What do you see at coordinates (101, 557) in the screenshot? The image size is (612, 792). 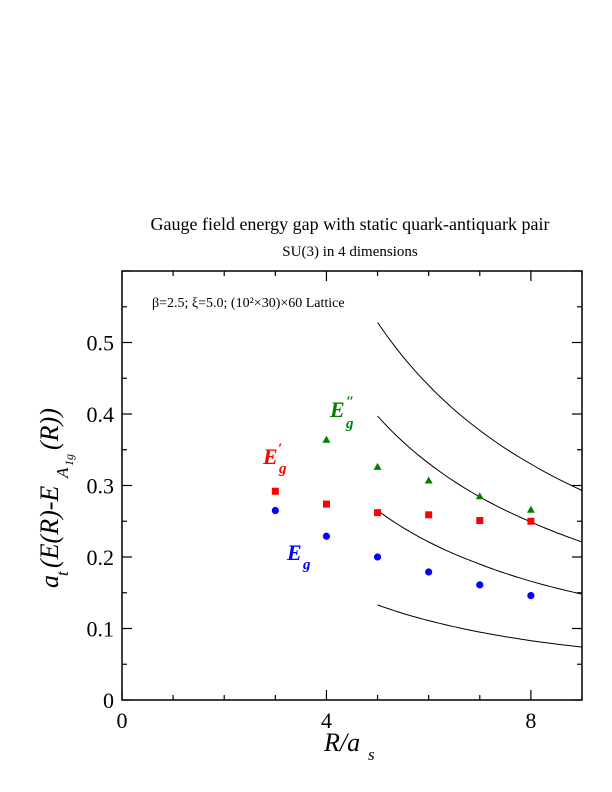 I see `y-tick-label: 0.2` at bounding box center [101, 557].